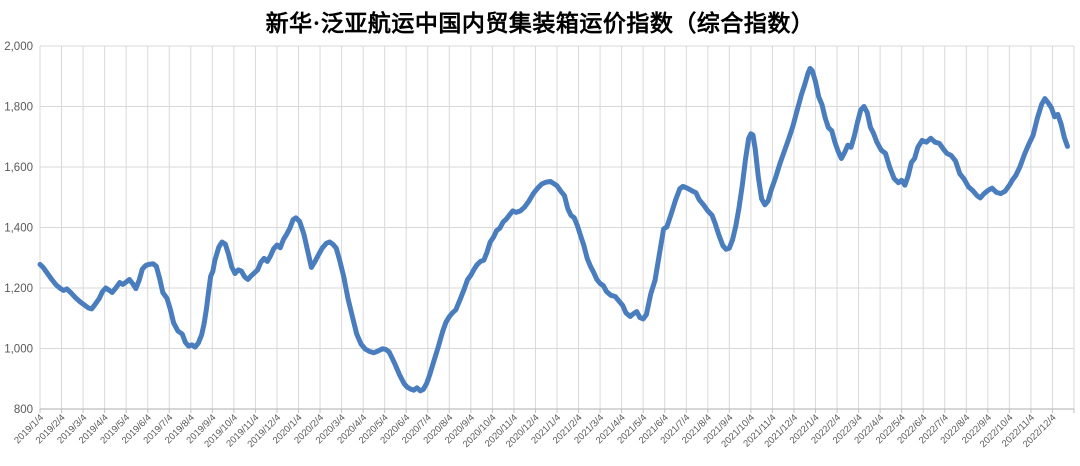 The width and height of the screenshot is (1080, 466). What do you see at coordinates (18, 47) in the screenshot?
I see `y-axis-tick-label: 2,000` at bounding box center [18, 47].